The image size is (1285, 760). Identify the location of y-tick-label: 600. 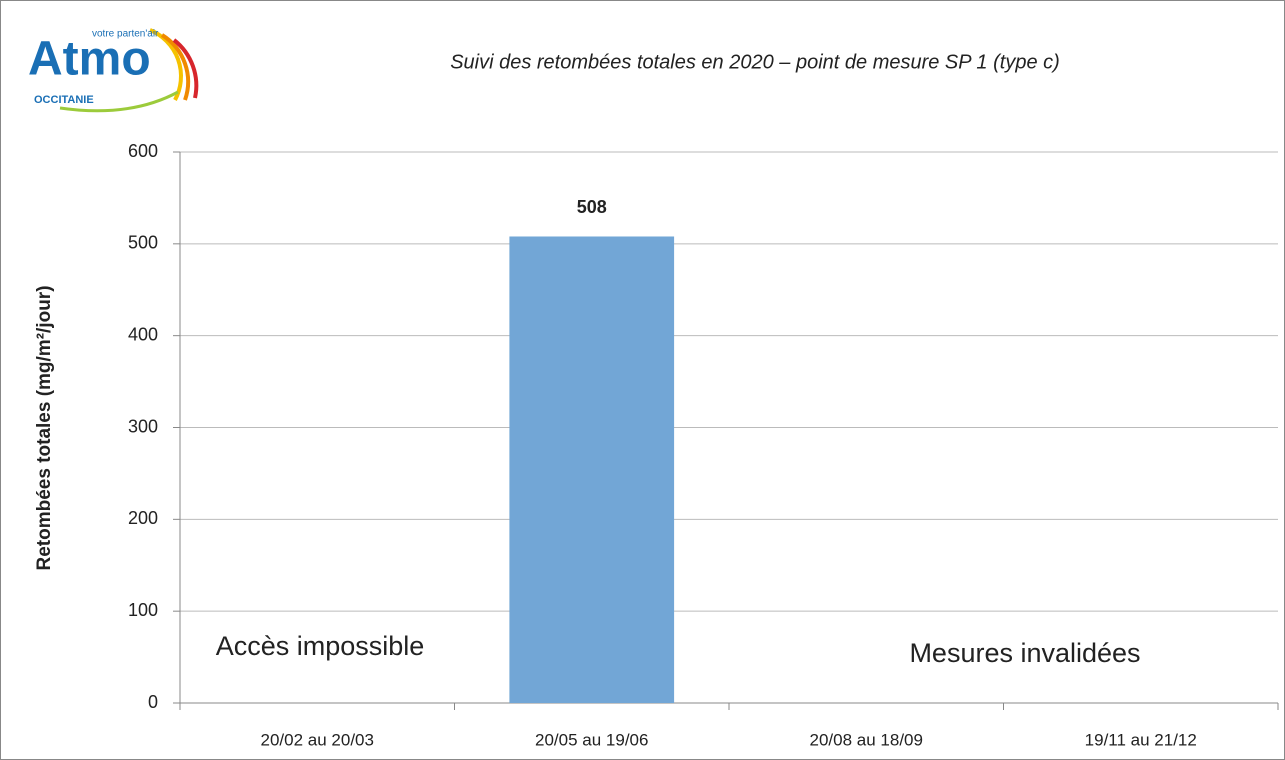
(143, 151).